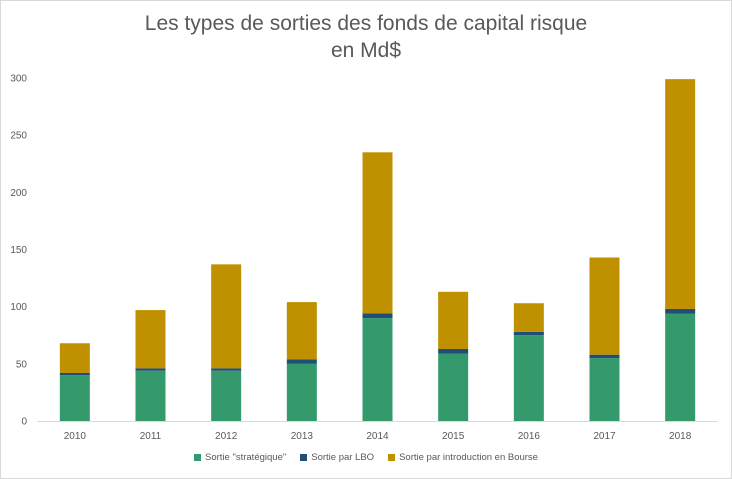 The width and height of the screenshot is (732, 479). What do you see at coordinates (246, 457) in the screenshot?
I see `legend-label-0: Sortie "stratégique"` at bounding box center [246, 457].